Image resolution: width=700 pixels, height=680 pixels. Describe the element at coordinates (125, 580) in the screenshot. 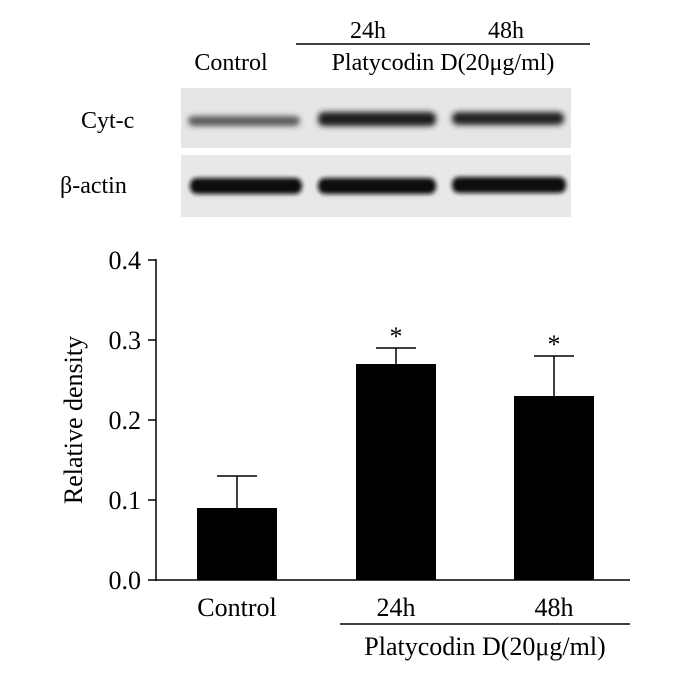

I see `y-tick-label: 0.0` at that location.